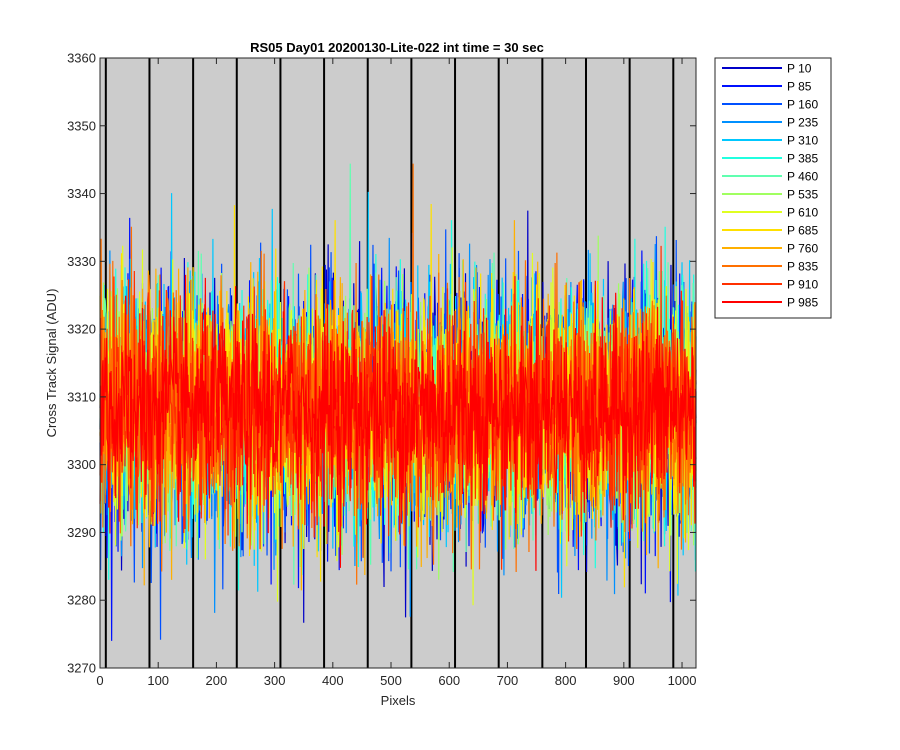  Describe the element at coordinates (217, 680) in the screenshot. I see `x-tick-label-2: 200` at that location.